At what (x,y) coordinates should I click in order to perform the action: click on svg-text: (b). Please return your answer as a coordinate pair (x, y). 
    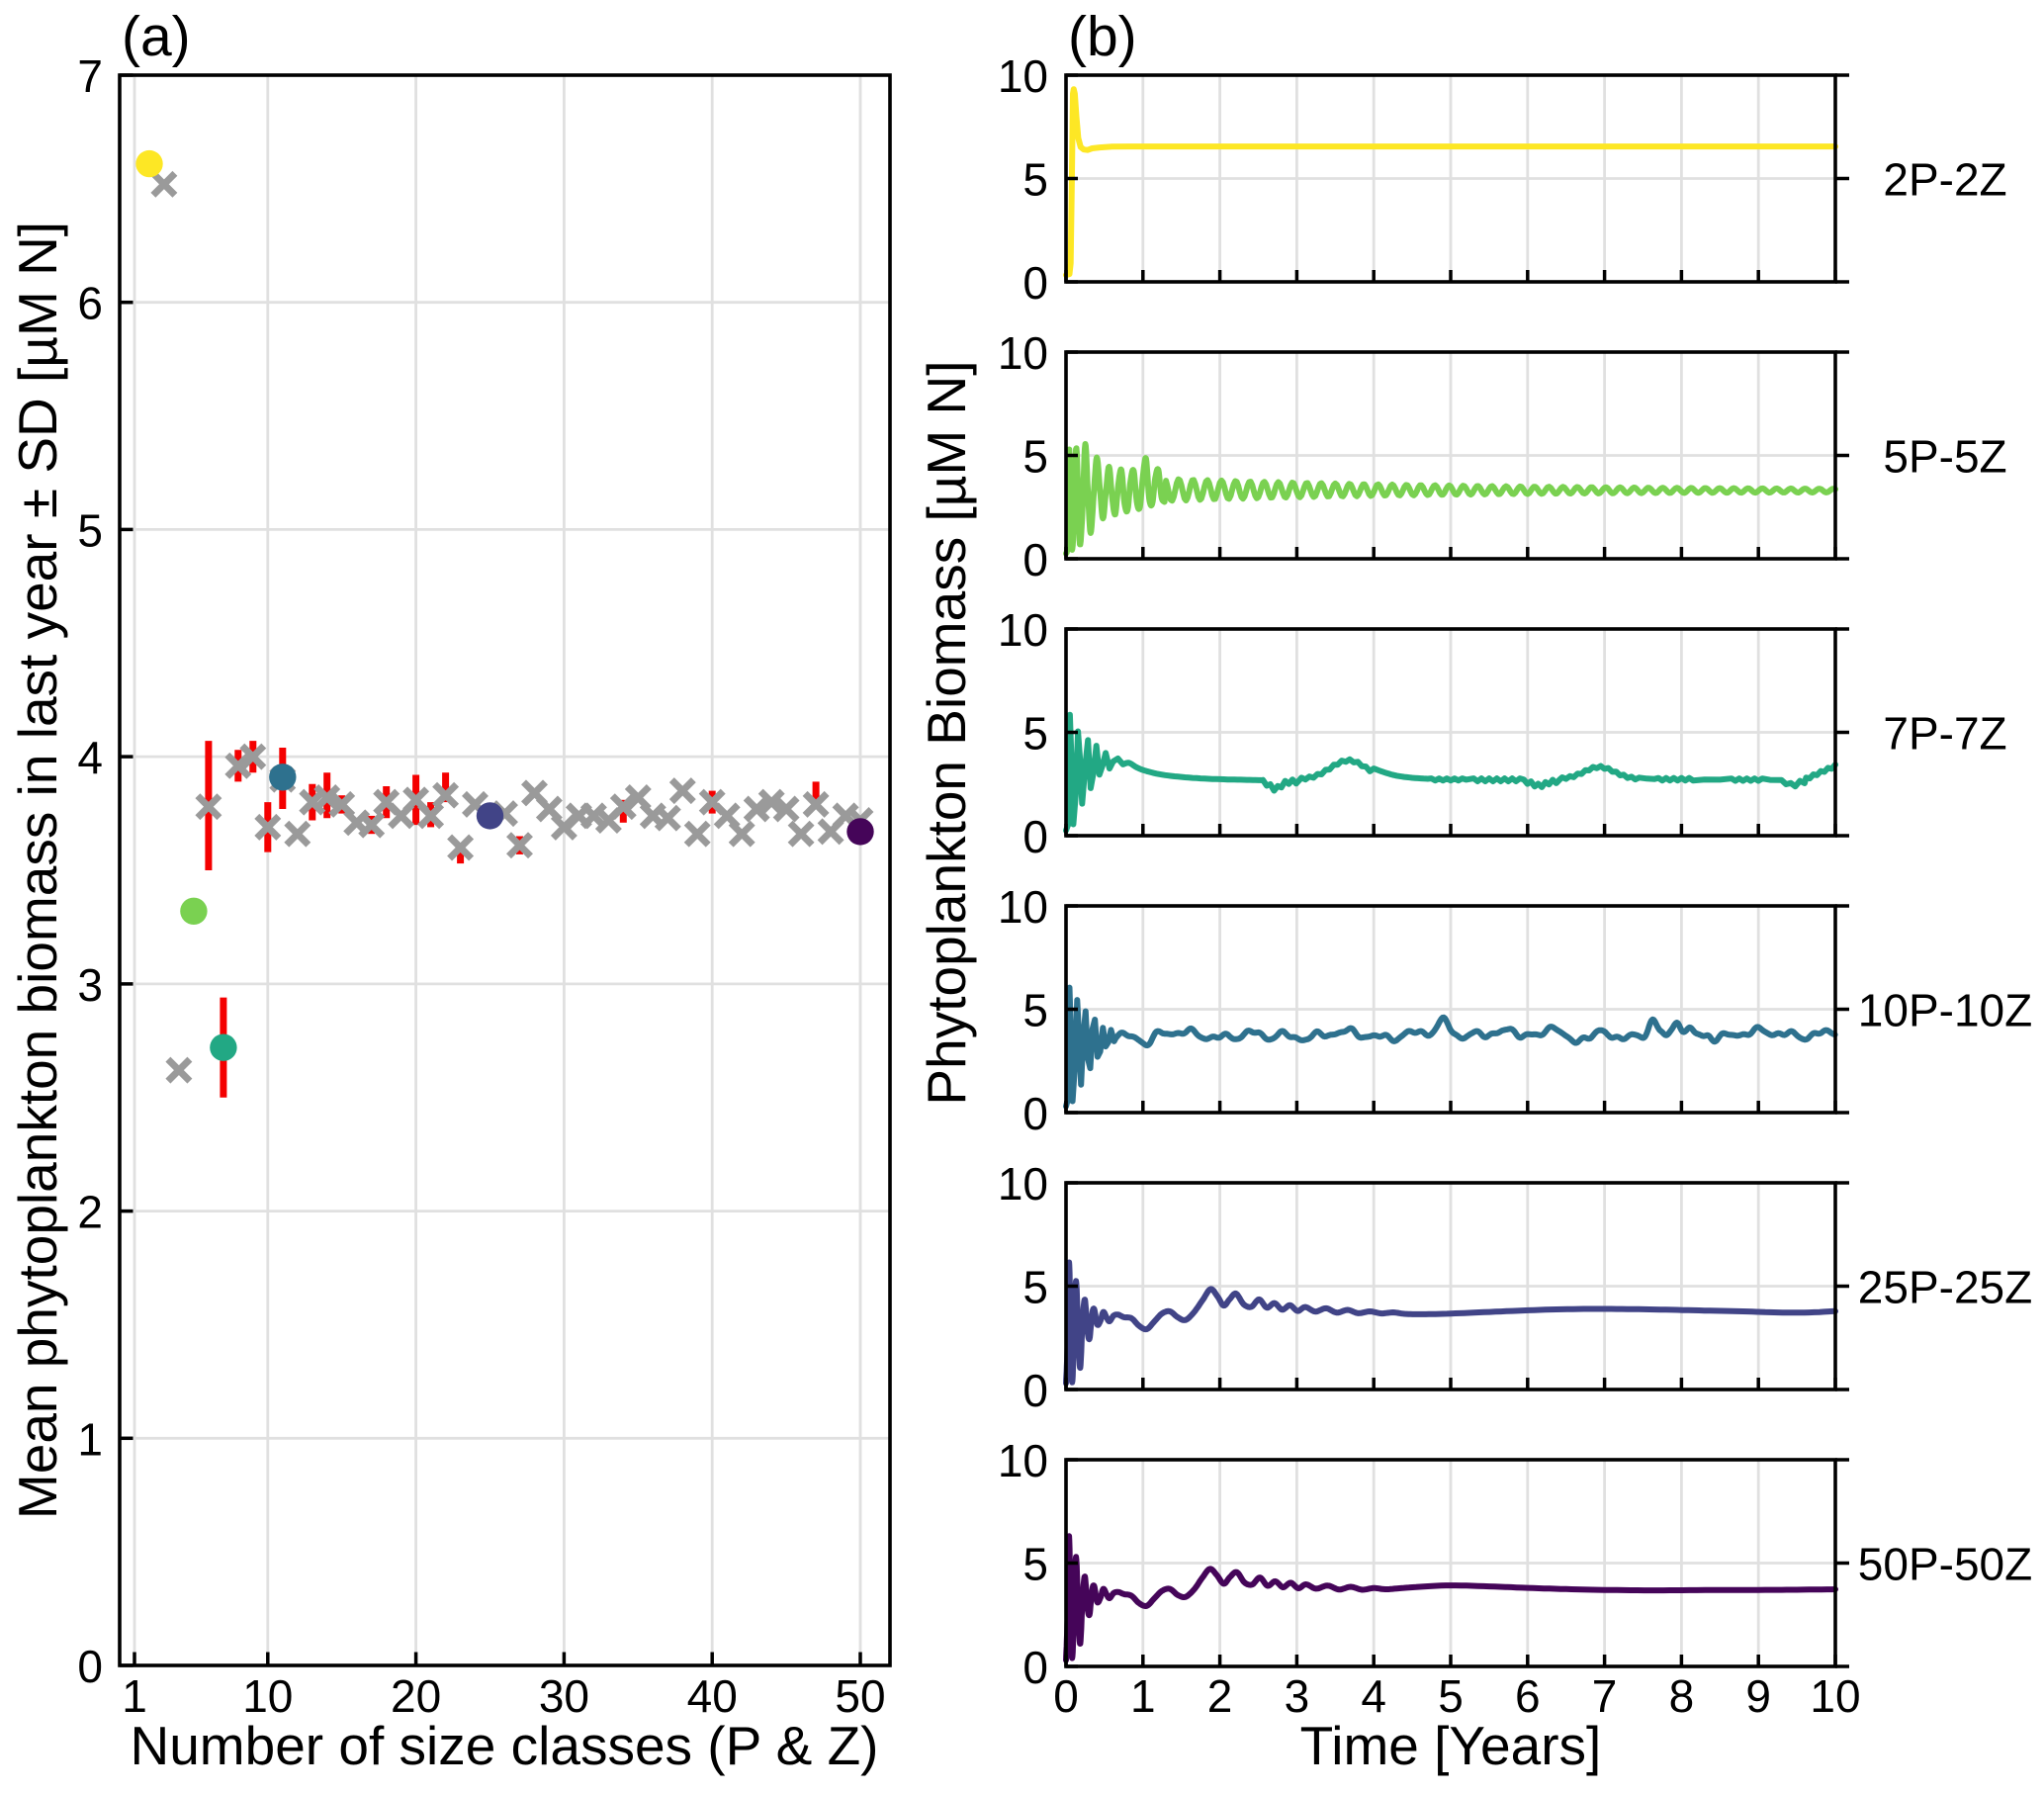
    Looking at the image, I should click on (1102, 37).